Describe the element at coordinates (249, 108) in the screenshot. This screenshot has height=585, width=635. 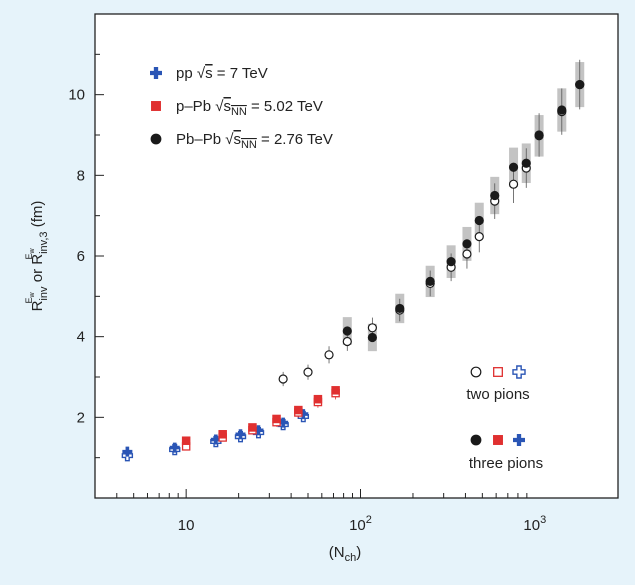
I see `legend-label-pPb: p–Pb √sNN = 5.02 TeV` at that location.